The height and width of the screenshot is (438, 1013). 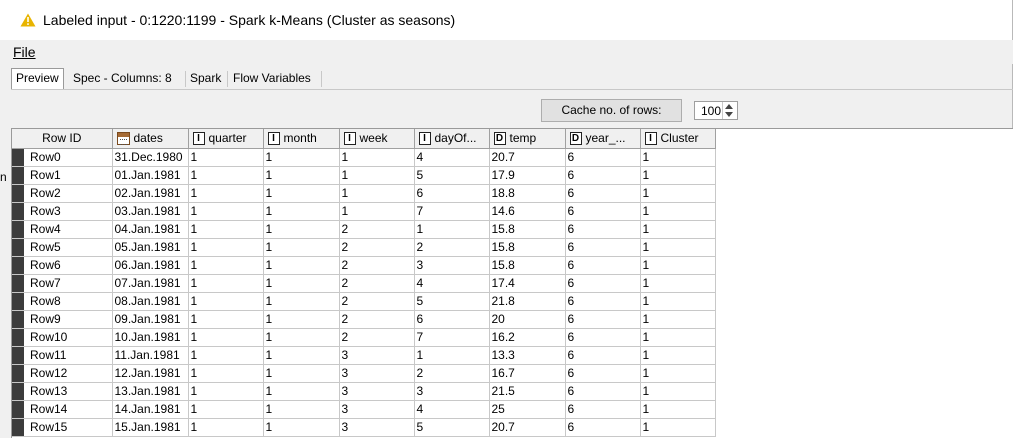 What do you see at coordinates (364, 301) in the screenshot?
I see `table-row: Row8 08.Jan.1981 1 1 2 5 21.8 6 1` at bounding box center [364, 301].